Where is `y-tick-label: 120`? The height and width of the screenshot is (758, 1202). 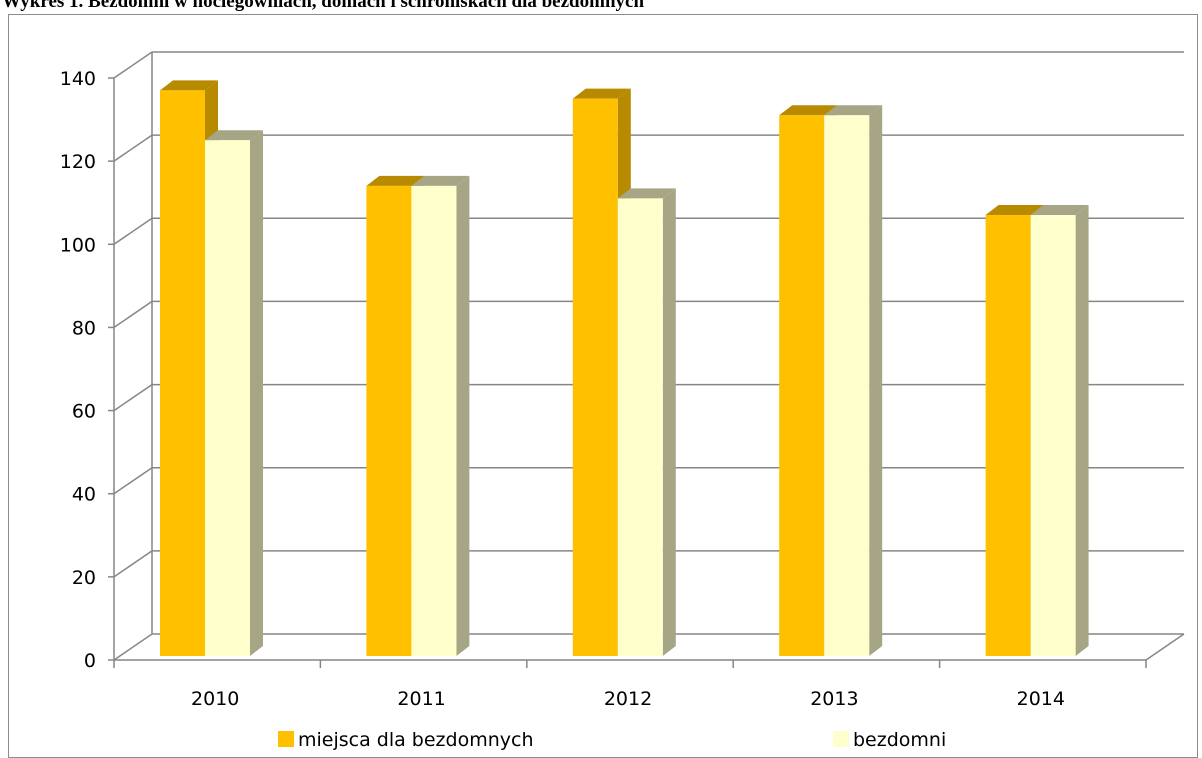
y-tick-label: 120 is located at coordinates (78, 162).